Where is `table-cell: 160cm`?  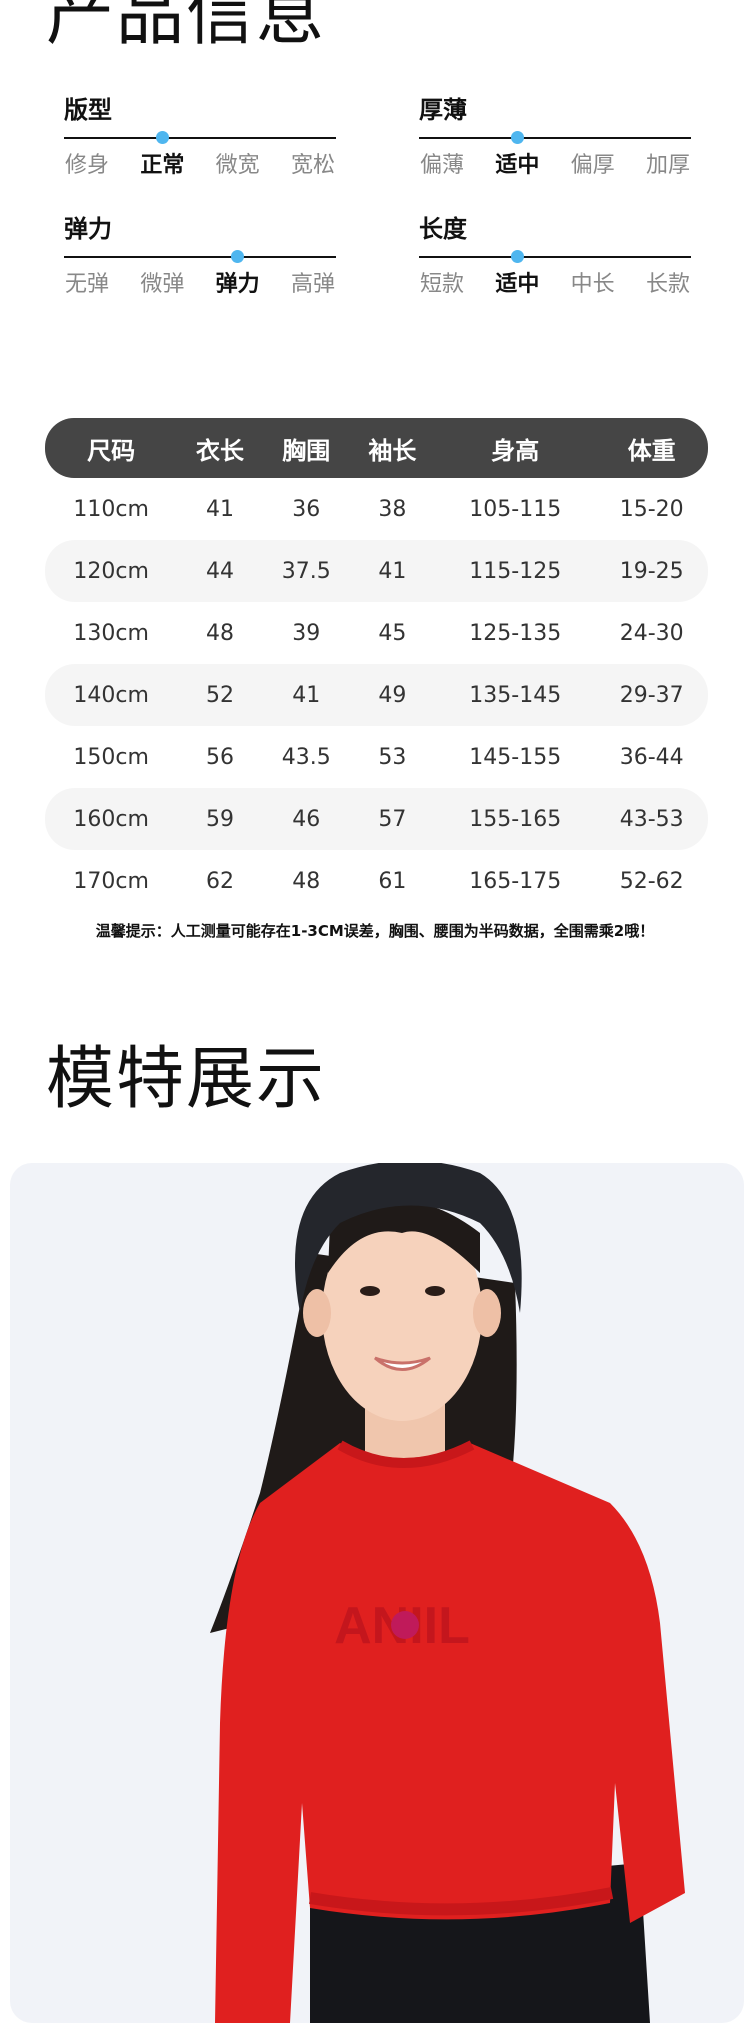
table-cell: 160cm is located at coordinates (111, 819).